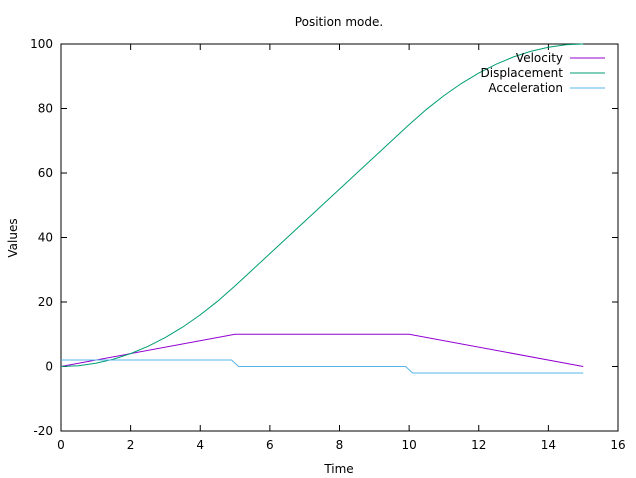 This screenshot has width=636, height=478. I want to click on y-tick-label: -20, so click(43, 431).